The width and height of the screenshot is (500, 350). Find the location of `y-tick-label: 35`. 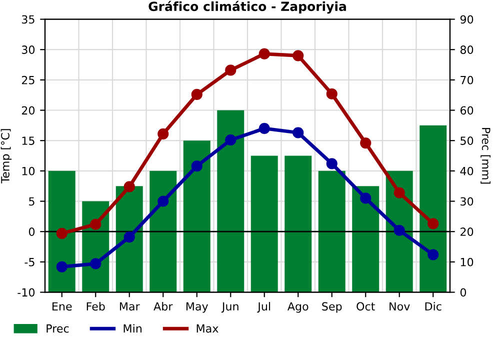

y-tick-label: 35 is located at coordinates (28, 19).